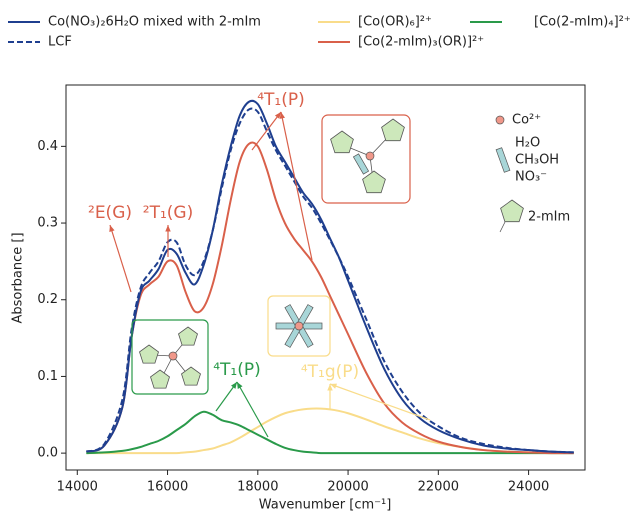  I want to click on x-tick-label: 18000, so click(257, 487).